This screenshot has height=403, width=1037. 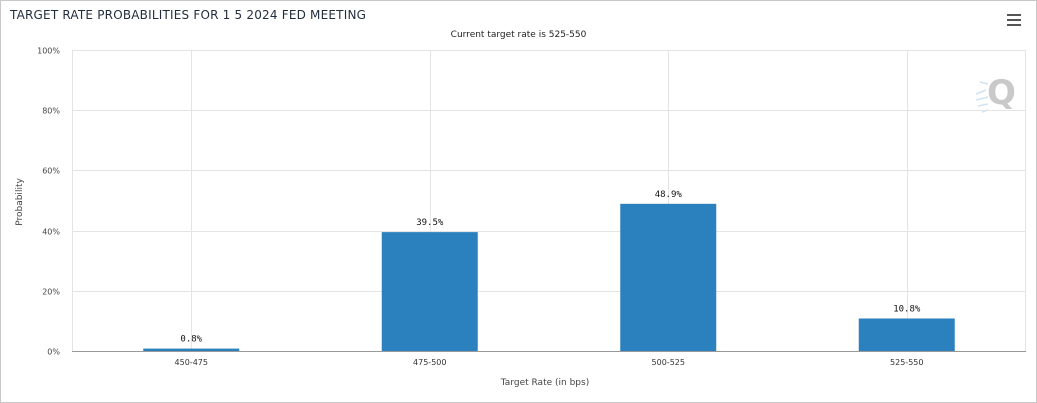 I want to click on y-axis-ticks: 0% 20% 40% 60% 80% 100%, so click(x=48, y=202).